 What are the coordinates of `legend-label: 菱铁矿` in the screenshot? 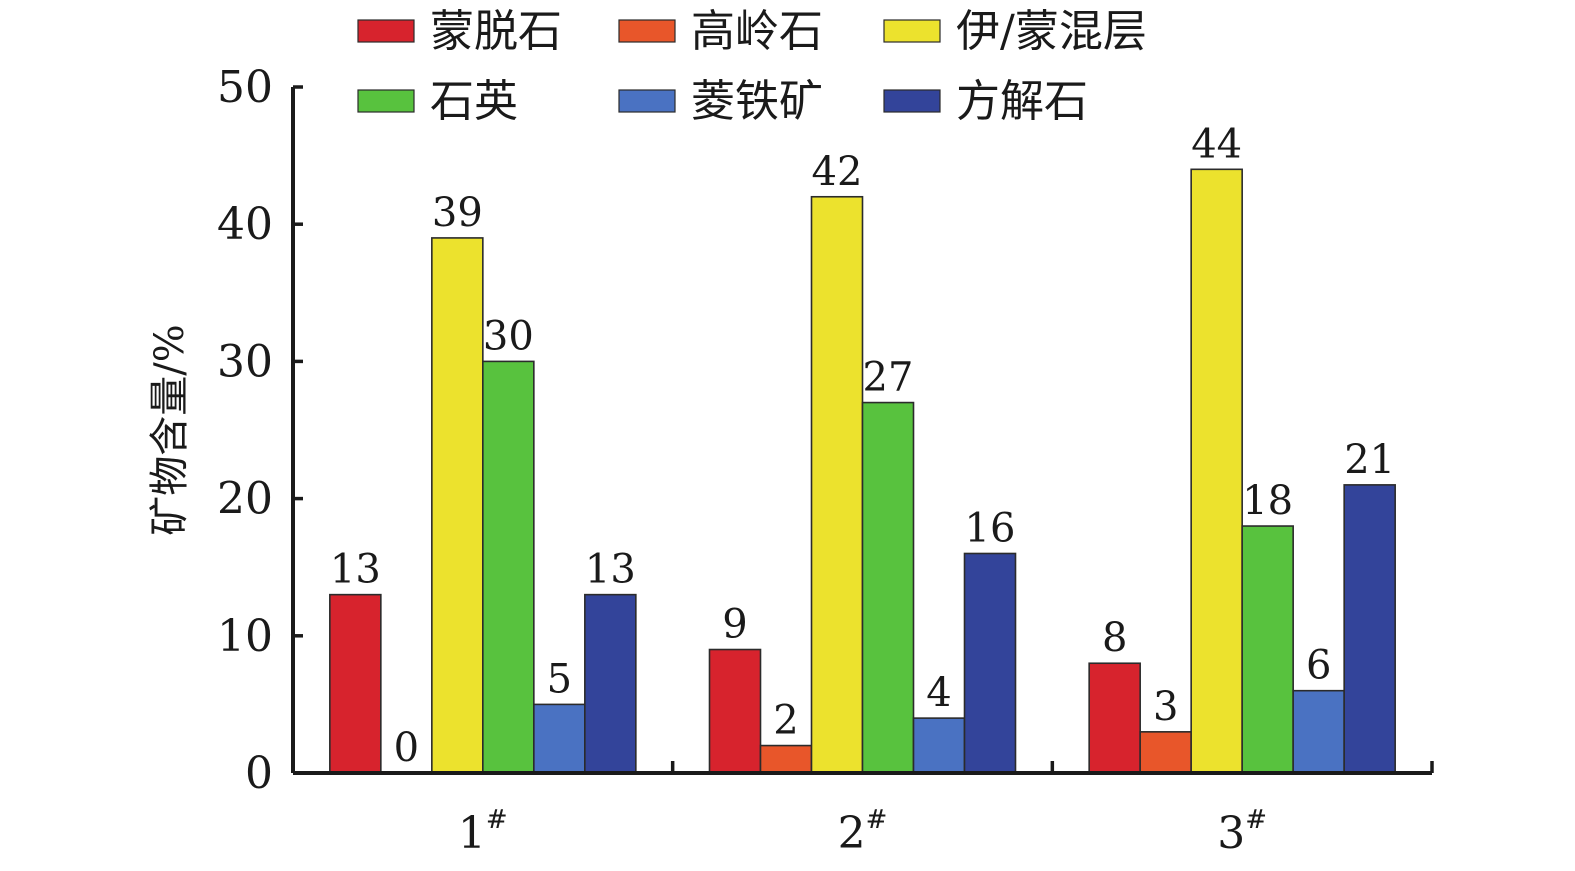 It's located at (757, 101).